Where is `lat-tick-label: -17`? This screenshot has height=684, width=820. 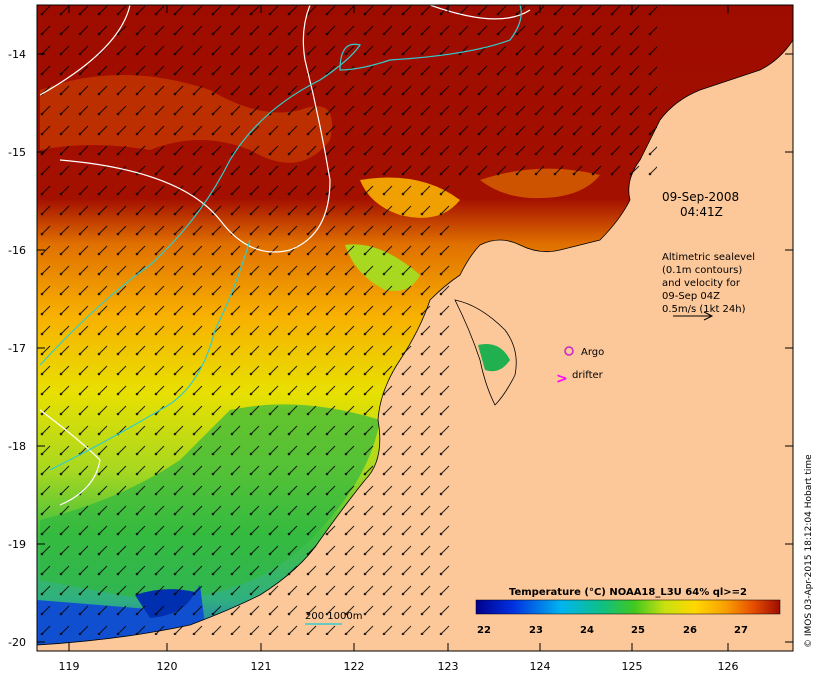
lat-tick-label: -17 is located at coordinates (17, 348).